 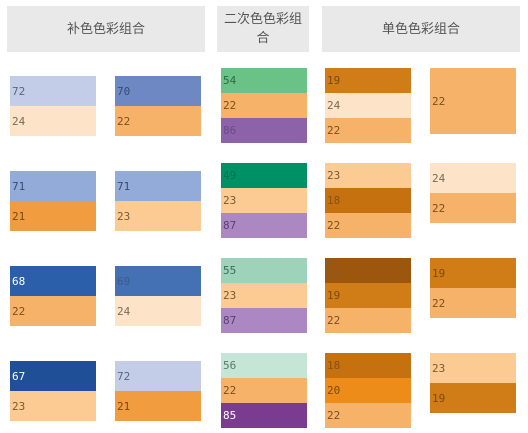 What do you see at coordinates (53, 376) in the screenshot?
I see `color-swatch: 67` at bounding box center [53, 376].